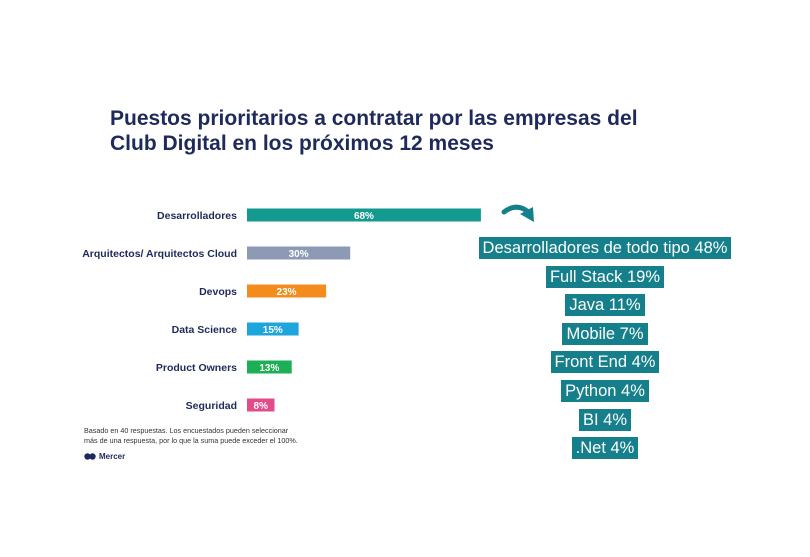 The image size is (810, 557). I want to click on breakdown-item-label: Front End 4%, so click(605, 362).